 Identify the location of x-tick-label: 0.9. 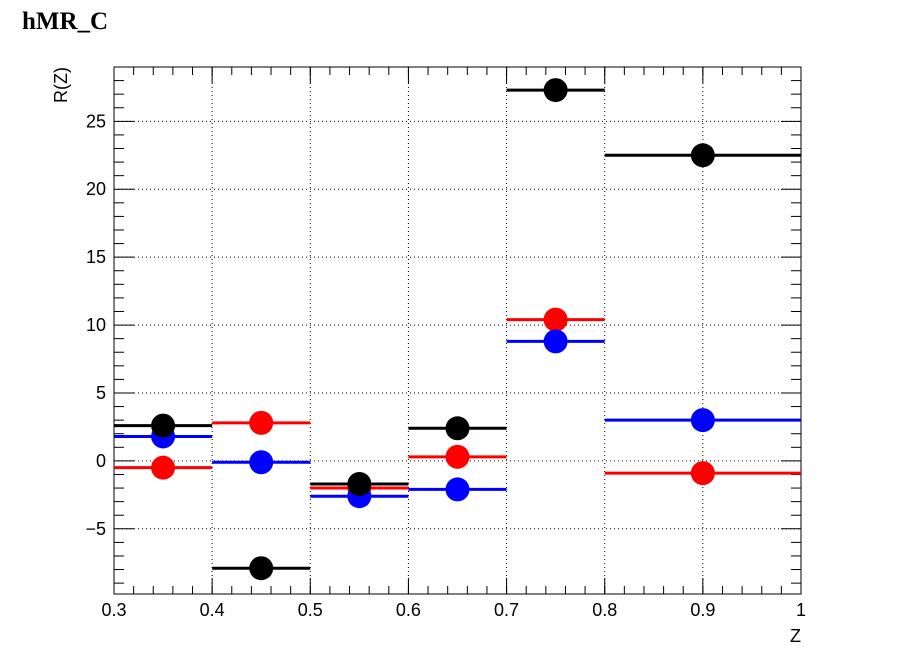
(702, 610).